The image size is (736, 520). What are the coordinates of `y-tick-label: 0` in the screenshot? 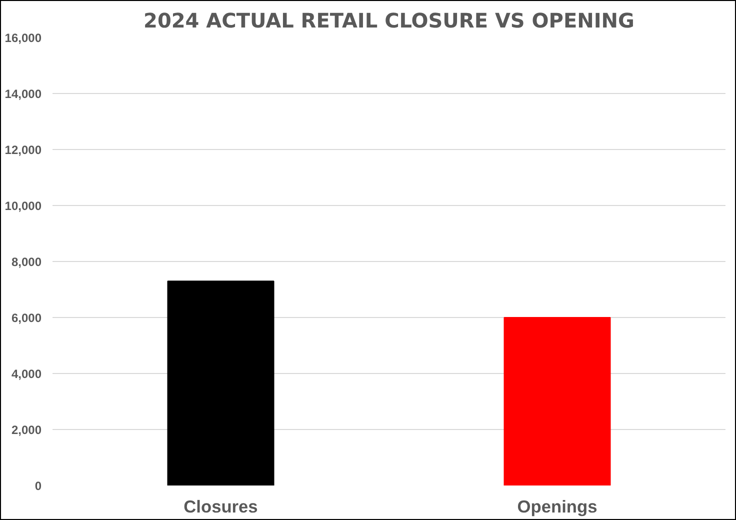 It's located at (38, 486).